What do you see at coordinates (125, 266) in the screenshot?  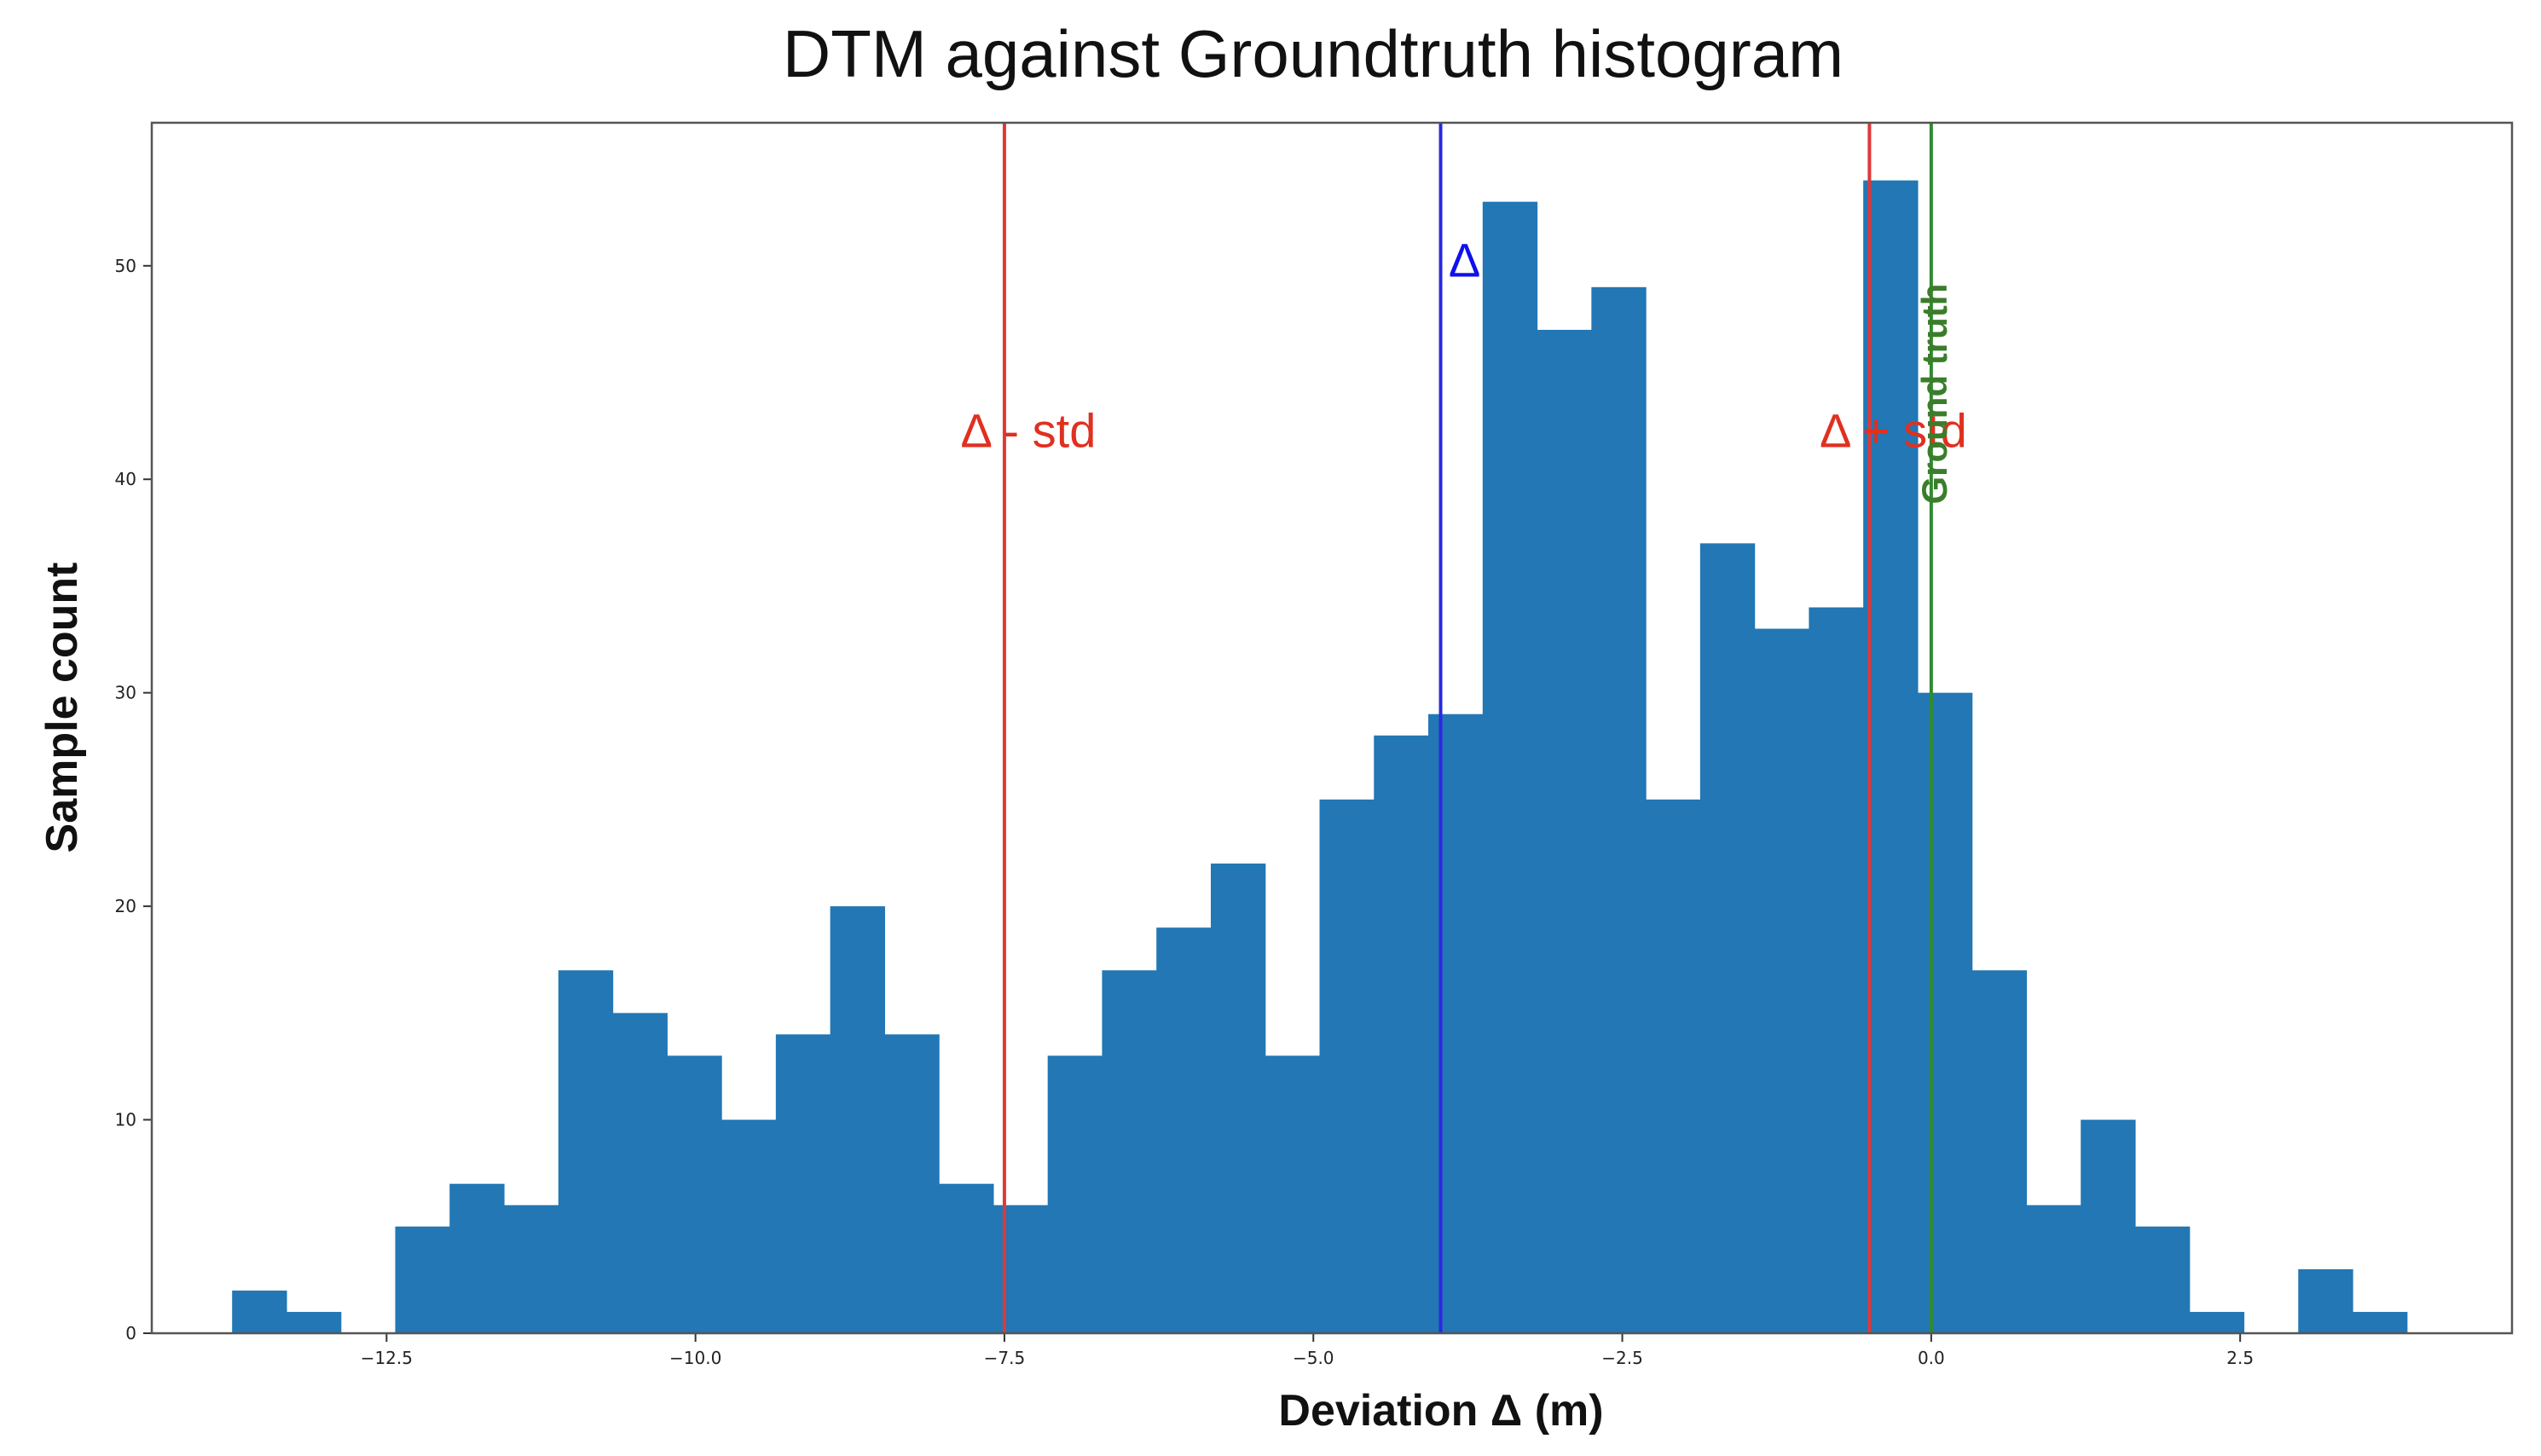 I see `y-tick-label: 50` at bounding box center [125, 266].